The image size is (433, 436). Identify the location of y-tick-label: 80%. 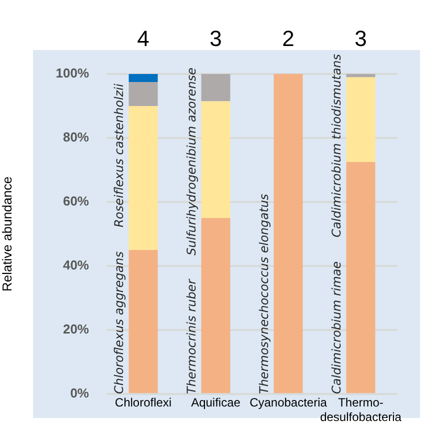
(76, 137).